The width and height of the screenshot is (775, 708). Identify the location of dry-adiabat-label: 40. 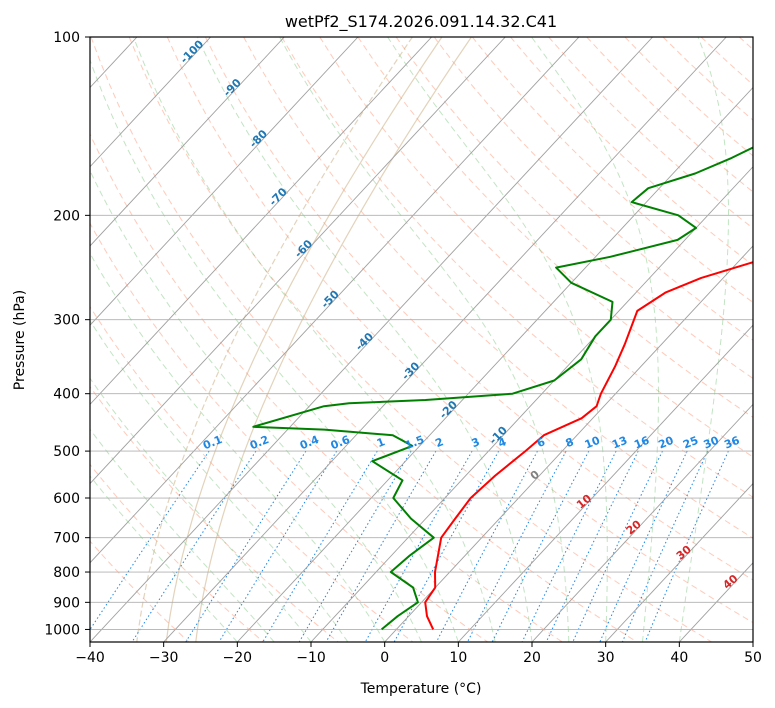
(730, 582).